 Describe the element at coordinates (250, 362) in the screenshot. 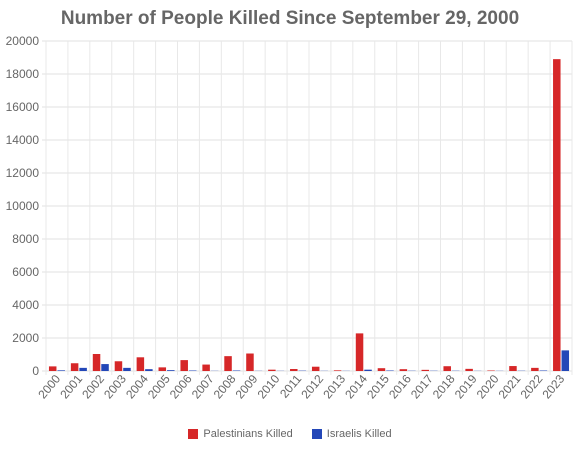

I see `bar-palestinians-2009` at that location.